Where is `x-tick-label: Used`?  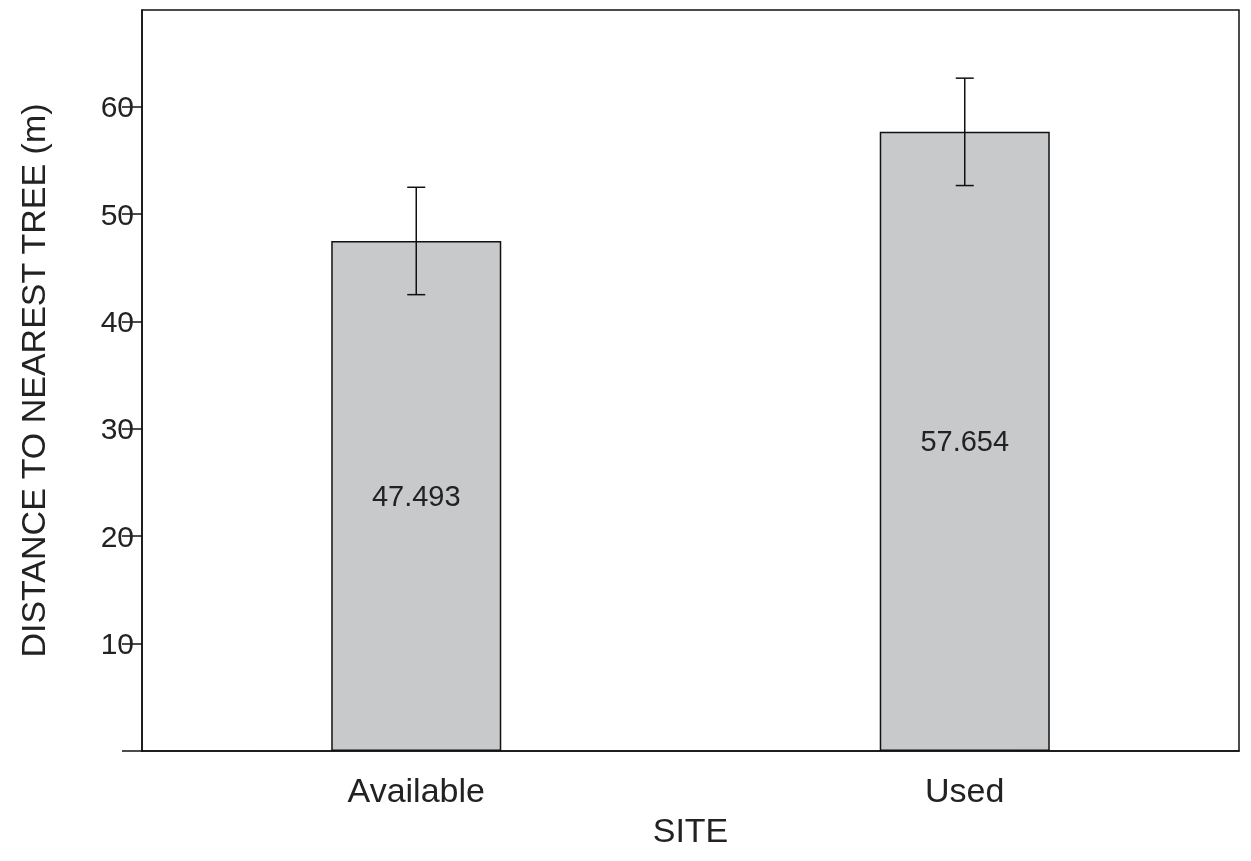
x-tick-label: Used is located at coordinates (965, 790).